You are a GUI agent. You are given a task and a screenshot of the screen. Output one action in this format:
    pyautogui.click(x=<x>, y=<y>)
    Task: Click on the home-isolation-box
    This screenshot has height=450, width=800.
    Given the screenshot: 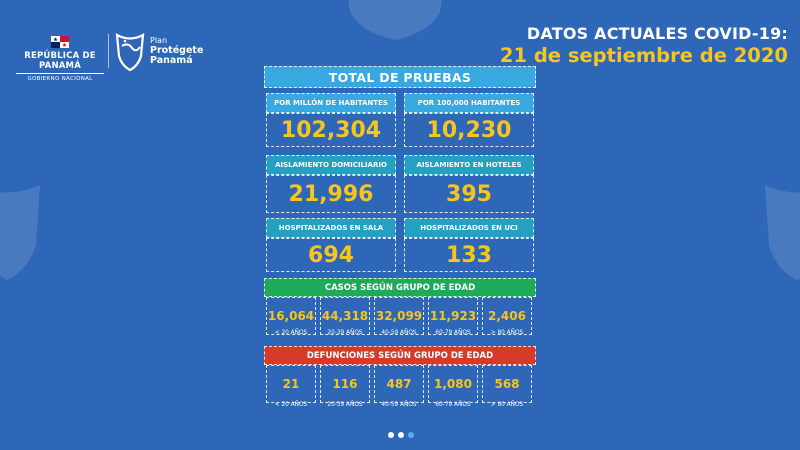 What is the action you would take?
    pyautogui.click(x=331, y=194)
    